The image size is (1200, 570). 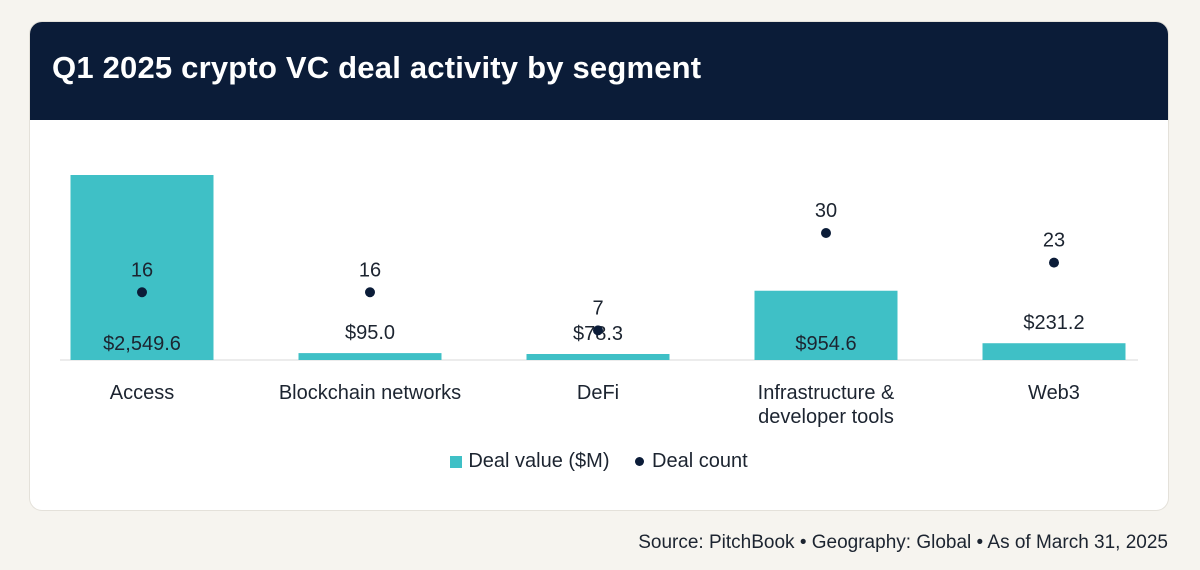 I want to click on chart-legend: Deal value ($M) Deal count, so click(x=599, y=461).